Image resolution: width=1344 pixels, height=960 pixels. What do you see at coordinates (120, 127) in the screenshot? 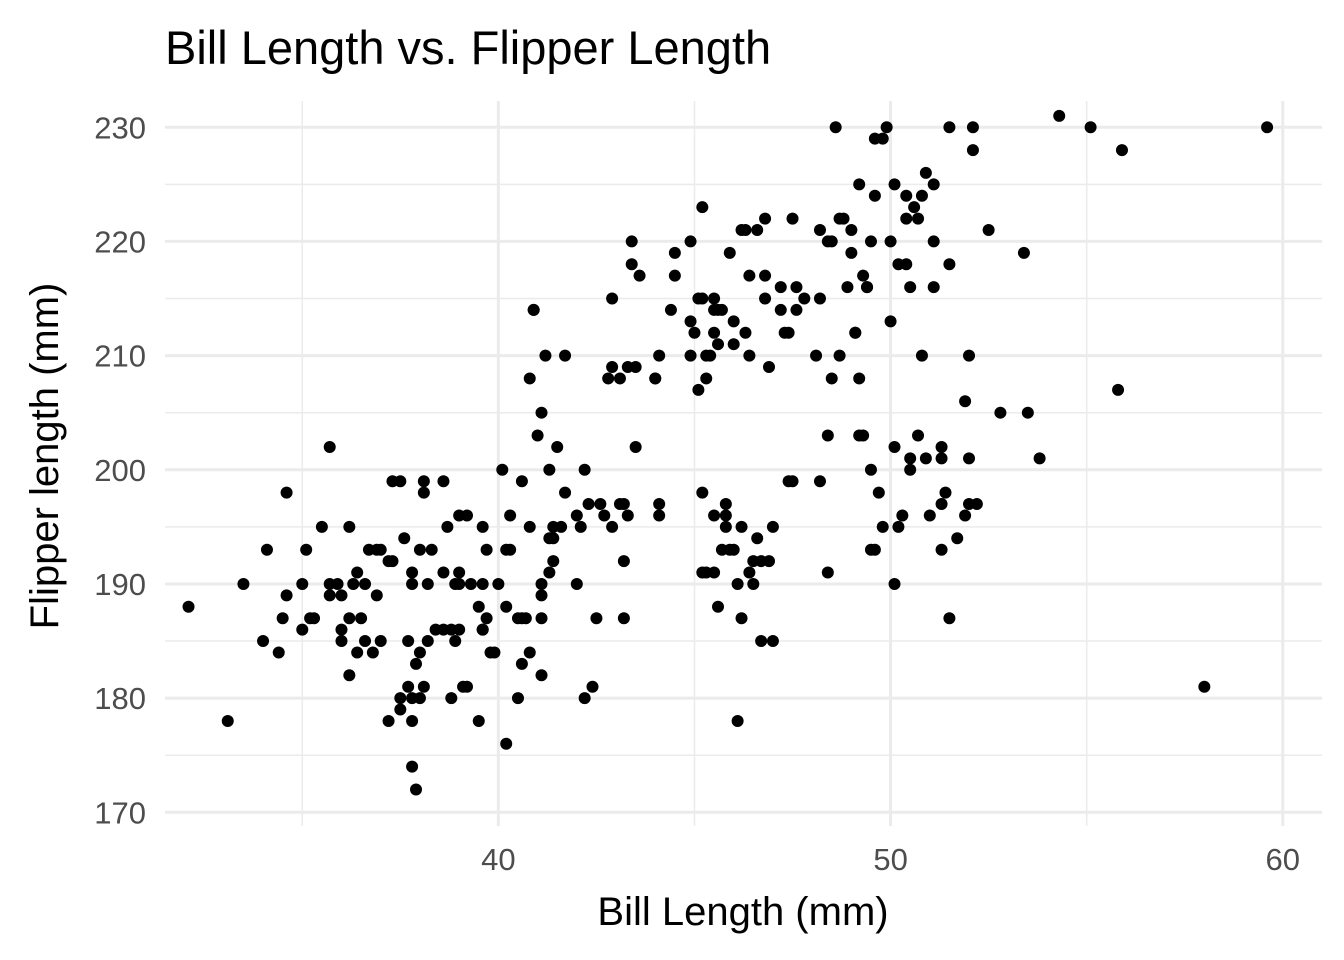
I see `y-tick-label: 230` at bounding box center [120, 127].